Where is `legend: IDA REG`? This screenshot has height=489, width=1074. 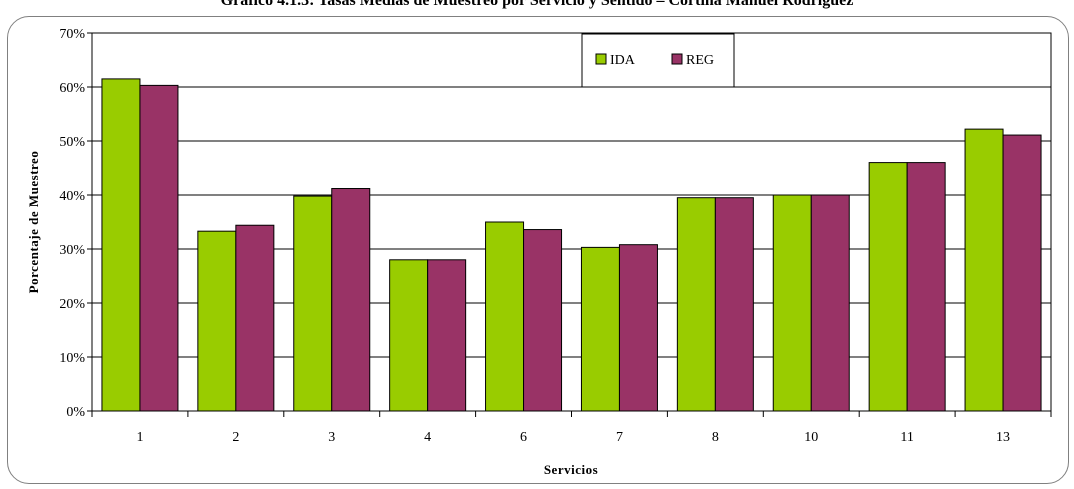
legend: IDA REG is located at coordinates (658, 60).